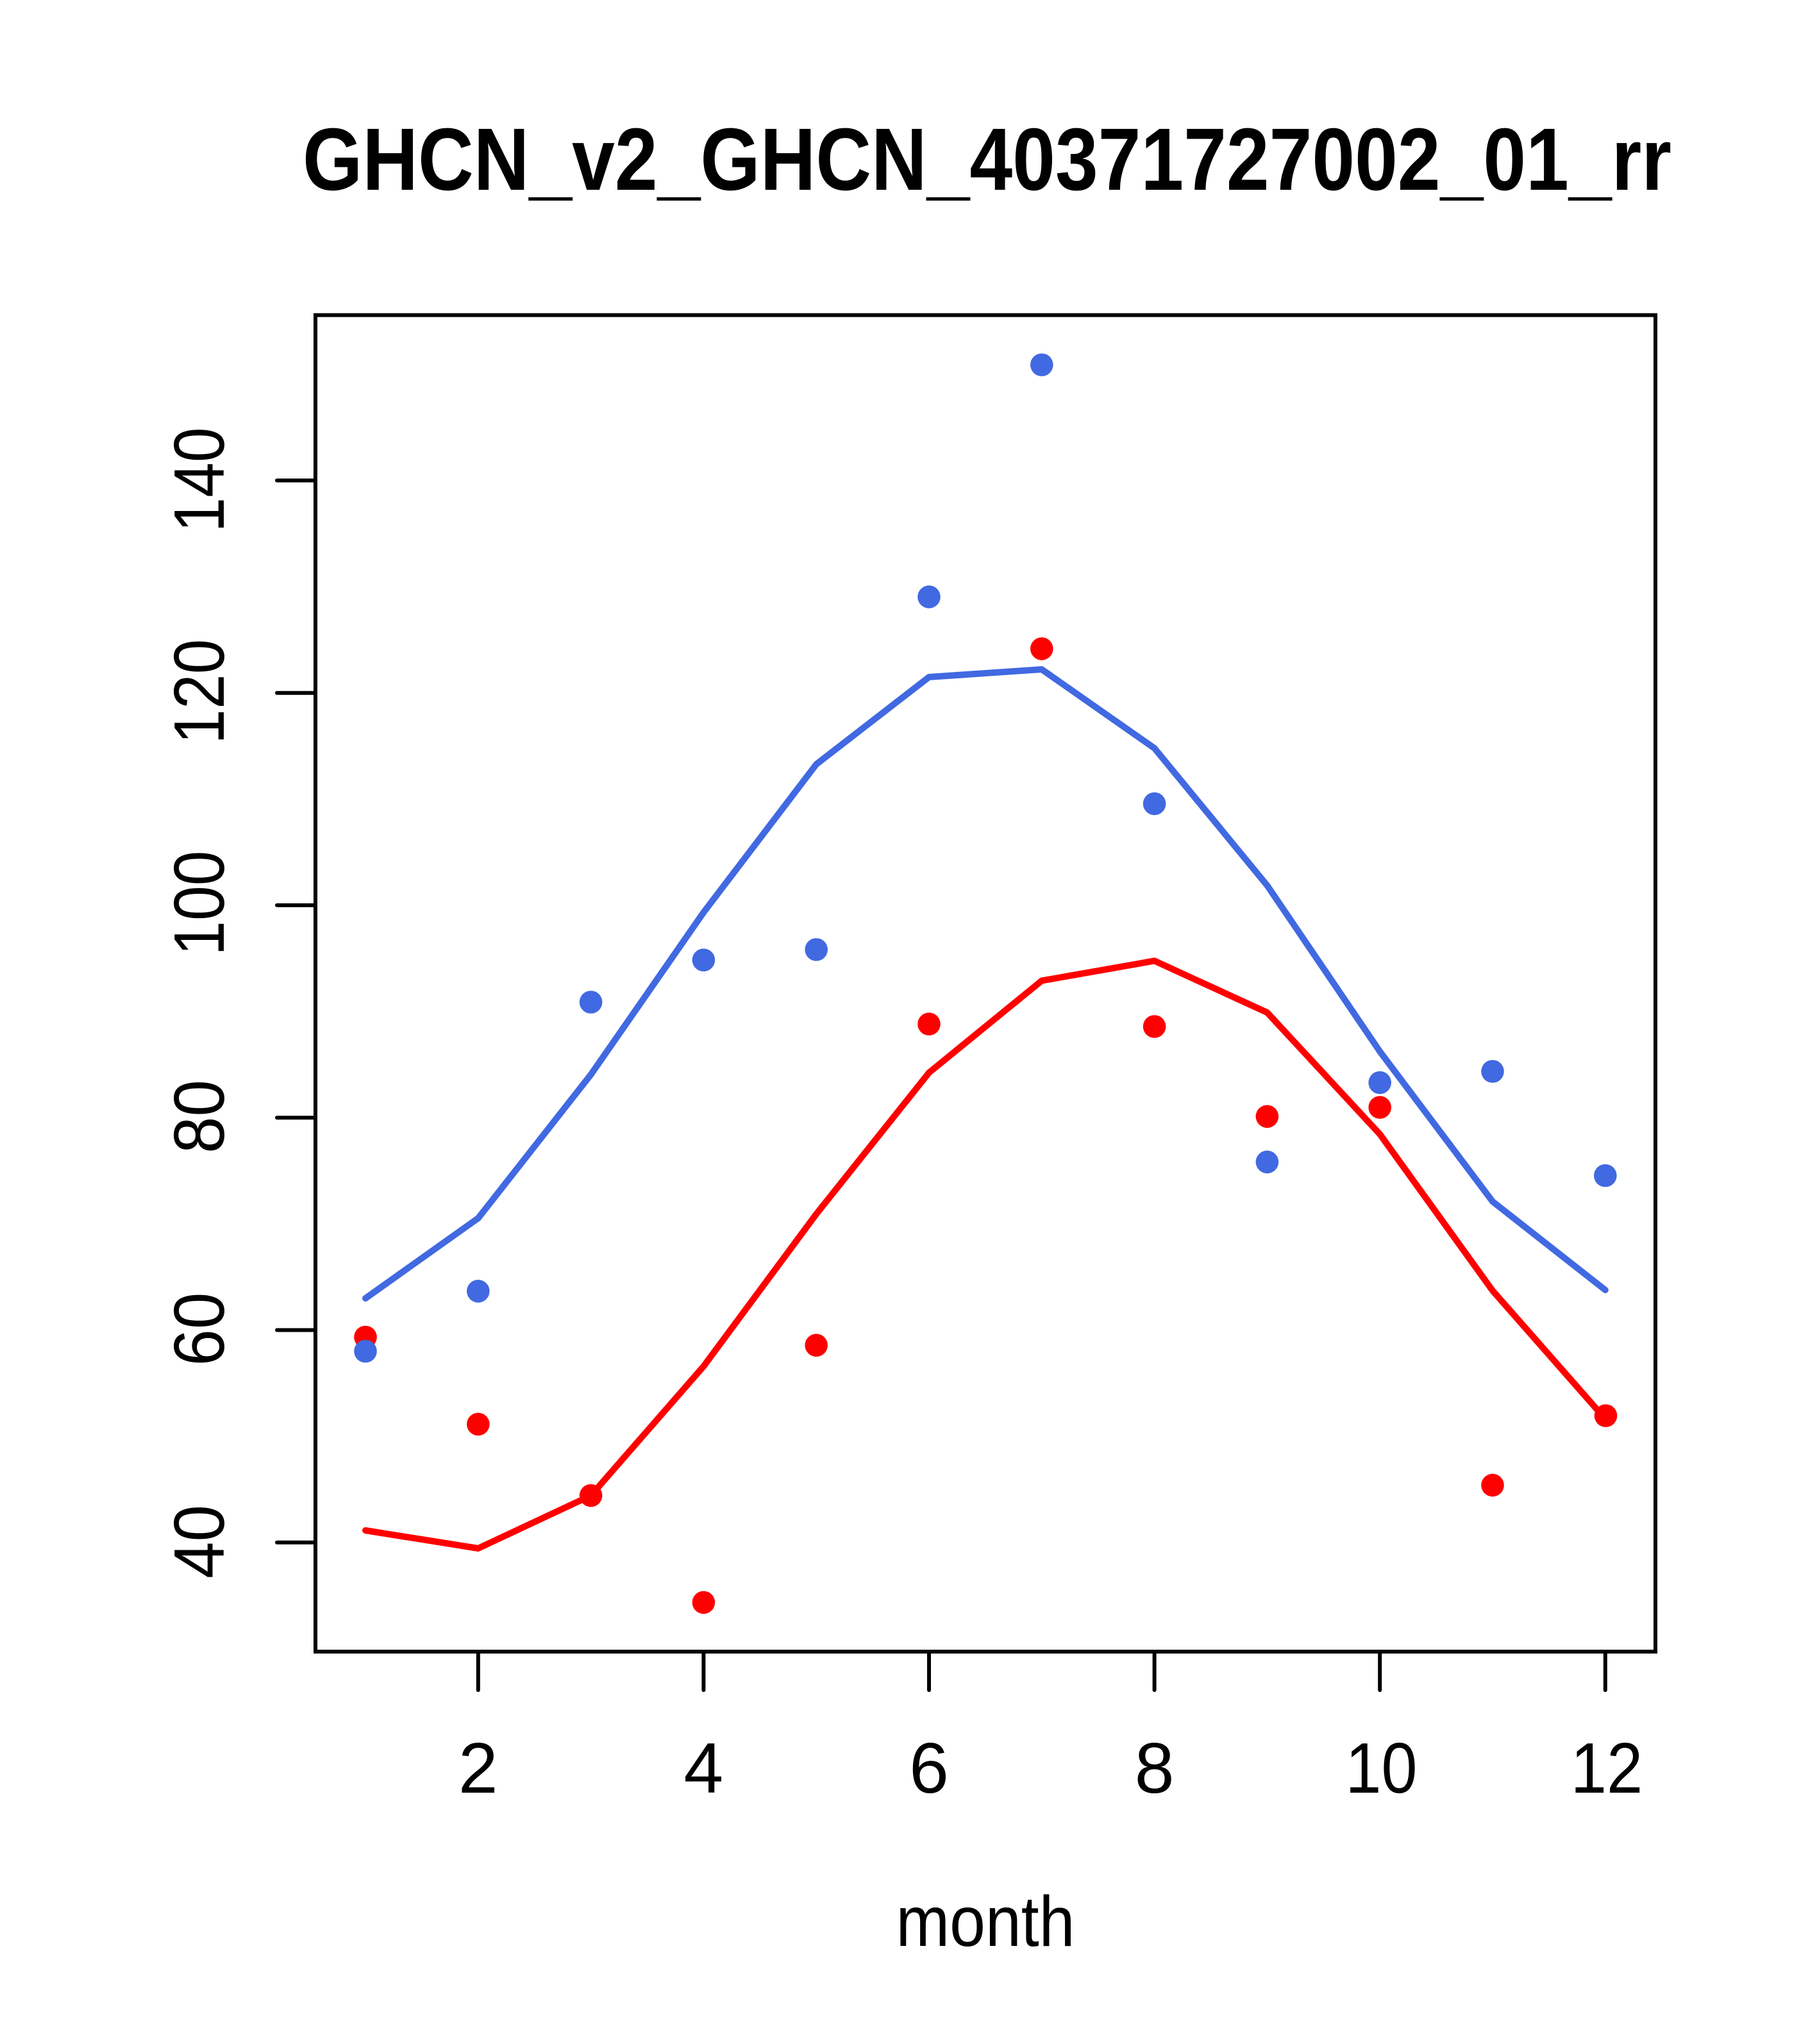 The width and height of the screenshot is (1817, 2044). I want to click on svg-text: 12, so click(1607, 1768).